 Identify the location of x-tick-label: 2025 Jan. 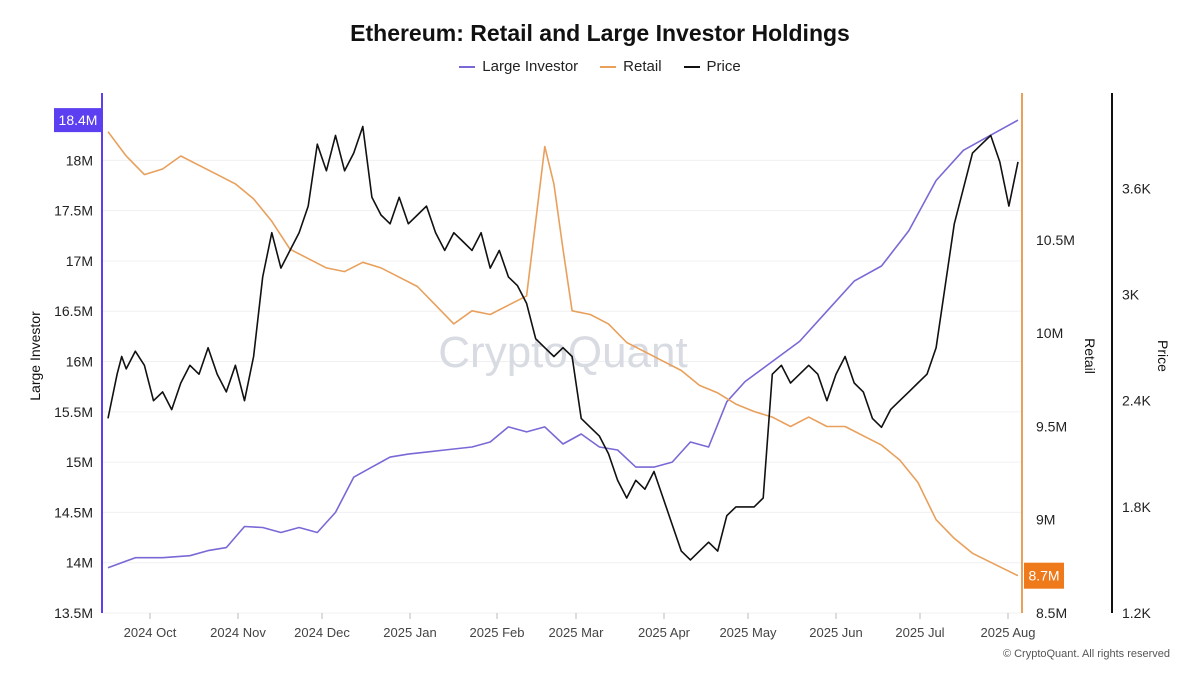
(410, 632).